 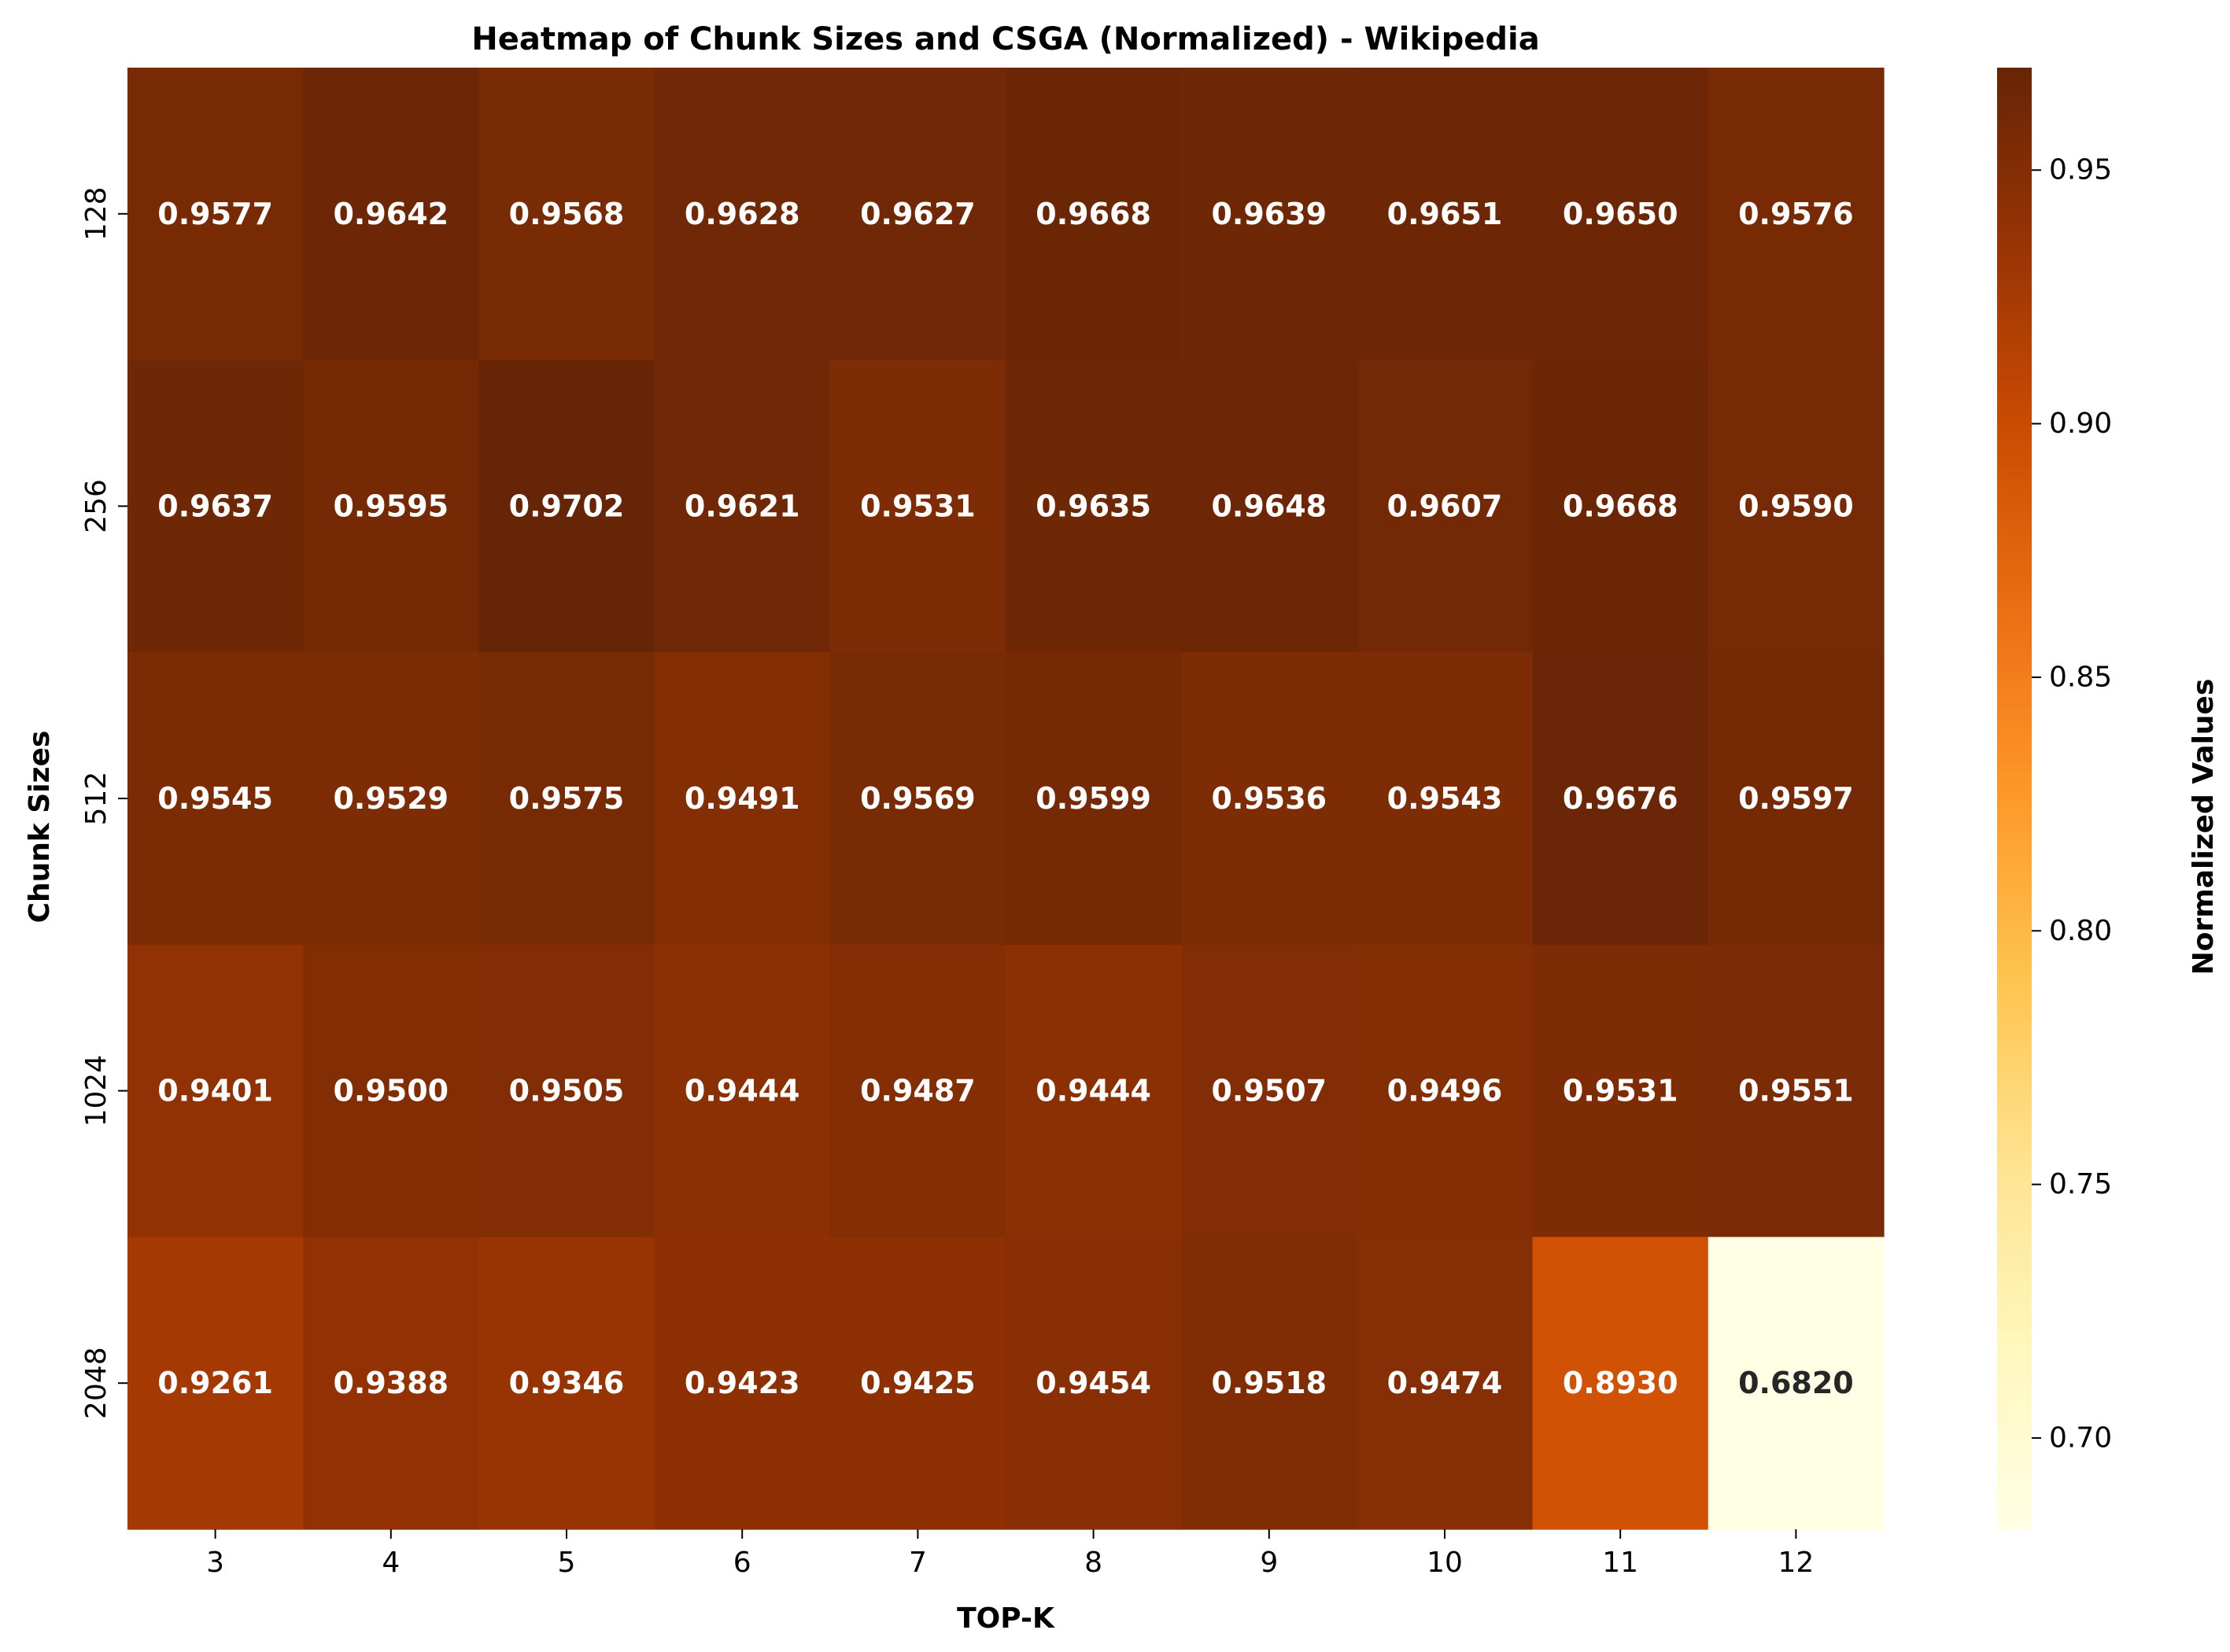 I want to click on x-tick-label: 11, so click(x=1620, y=1563).